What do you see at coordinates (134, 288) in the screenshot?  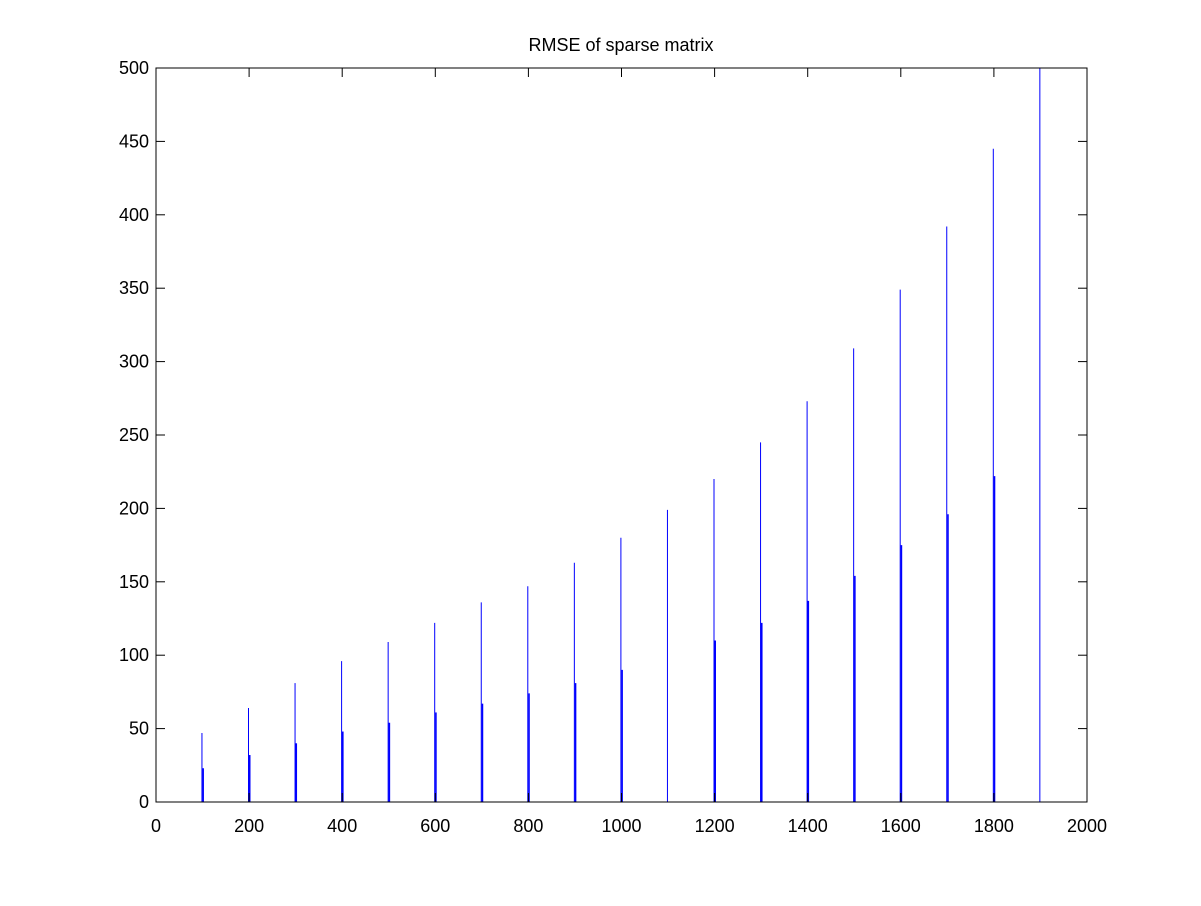 I see `y-tick-label: 350` at bounding box center [134, 288].